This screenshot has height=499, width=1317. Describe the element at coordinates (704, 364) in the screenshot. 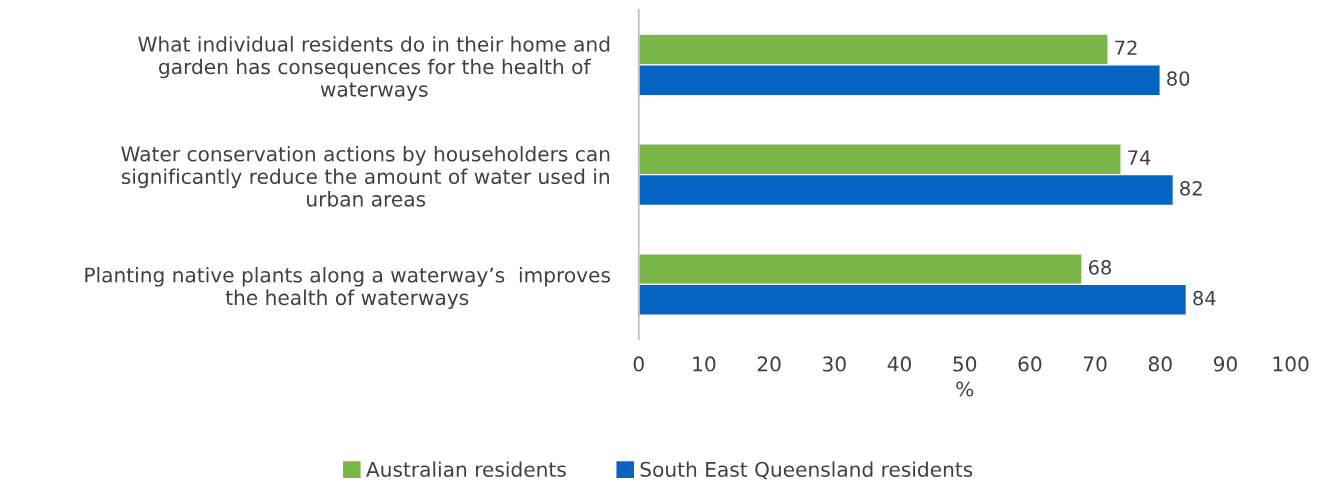

I see `x-tick-label: 10` at that location.